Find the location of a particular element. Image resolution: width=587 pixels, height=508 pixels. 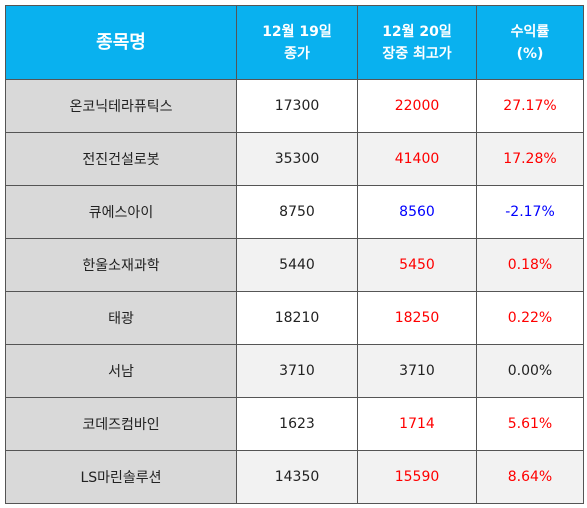

header-return: 수익률 (%) is located at coordinates (530, 42).